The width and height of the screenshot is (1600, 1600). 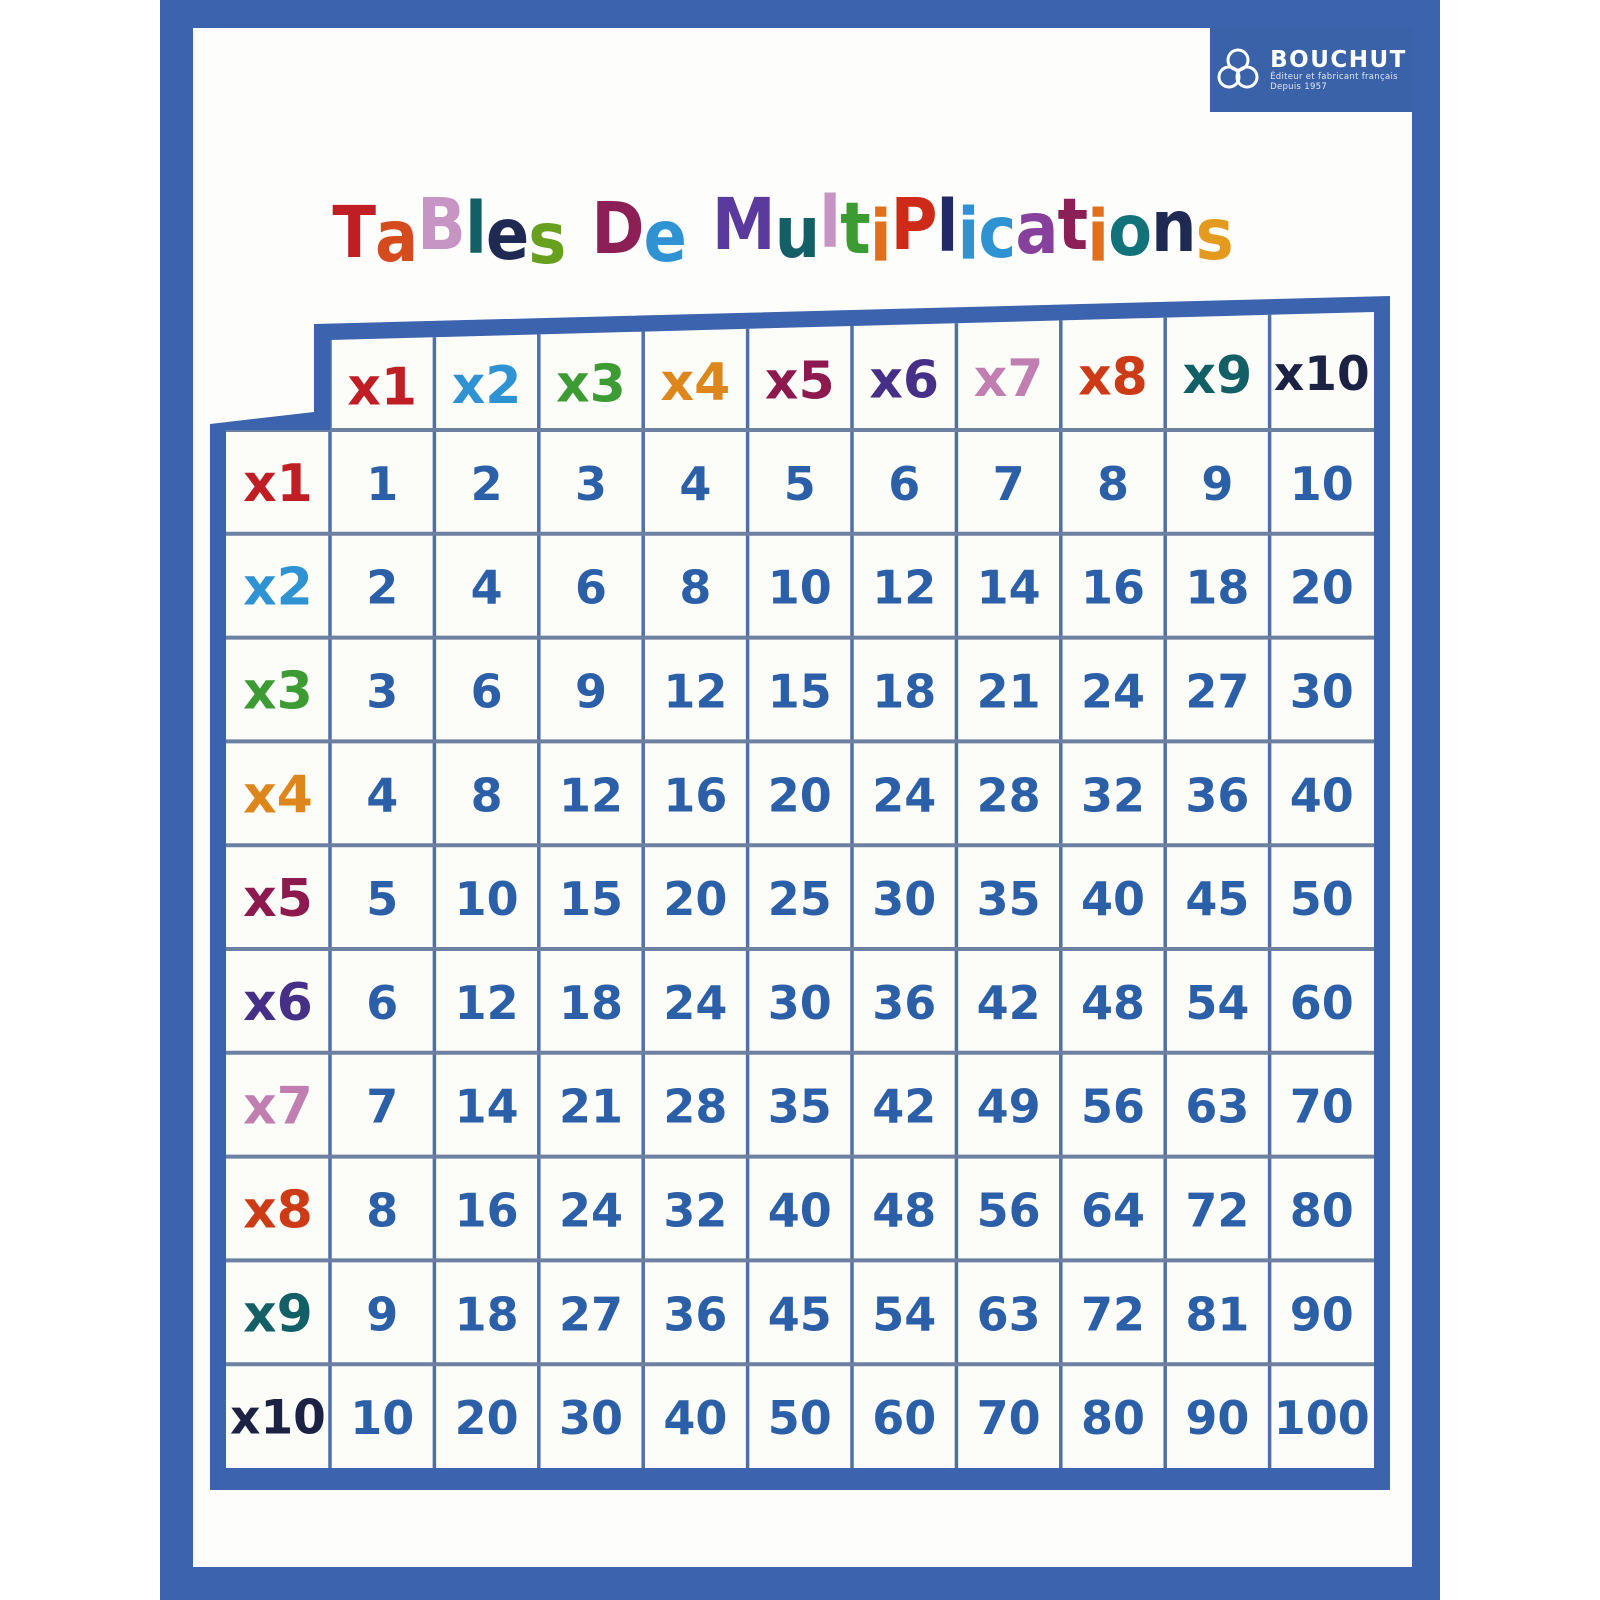 I want to click on title-letter: D, so click(x=617, y=229).